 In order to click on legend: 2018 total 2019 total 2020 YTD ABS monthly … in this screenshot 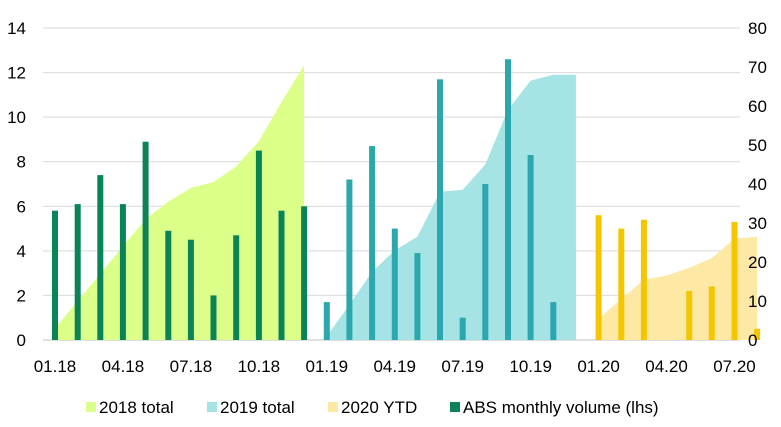, I will do `click(372, 407)`.